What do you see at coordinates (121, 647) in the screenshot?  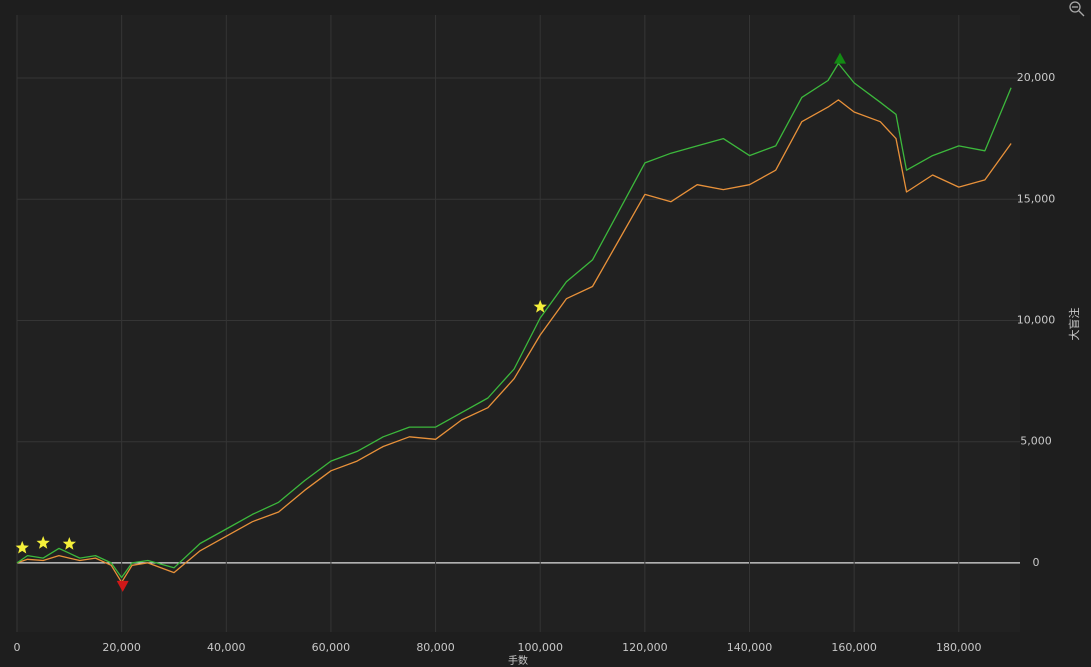 I see `x-tick-label: 20,000` at bounding box center [121, 647].